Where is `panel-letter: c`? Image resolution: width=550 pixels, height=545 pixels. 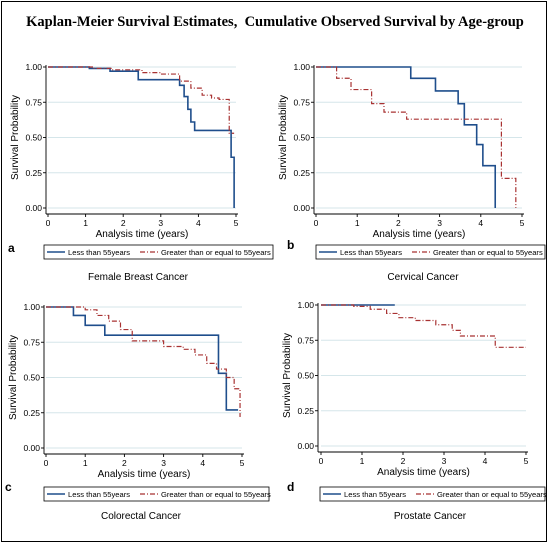 panel-letter: c is located at coordinates (8, 487).